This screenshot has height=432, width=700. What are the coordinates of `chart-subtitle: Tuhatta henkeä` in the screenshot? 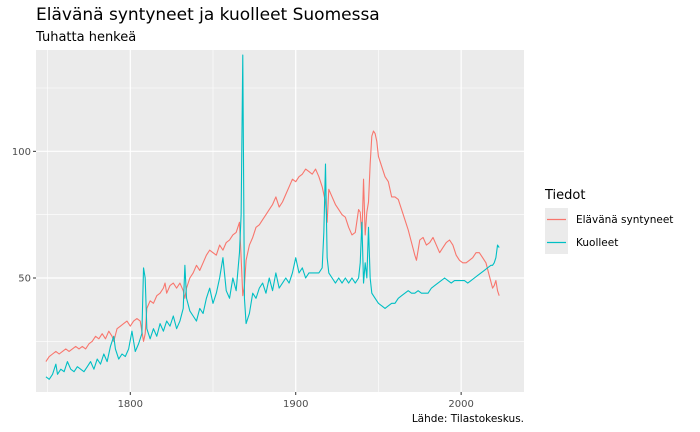 It's located at (85, 37).